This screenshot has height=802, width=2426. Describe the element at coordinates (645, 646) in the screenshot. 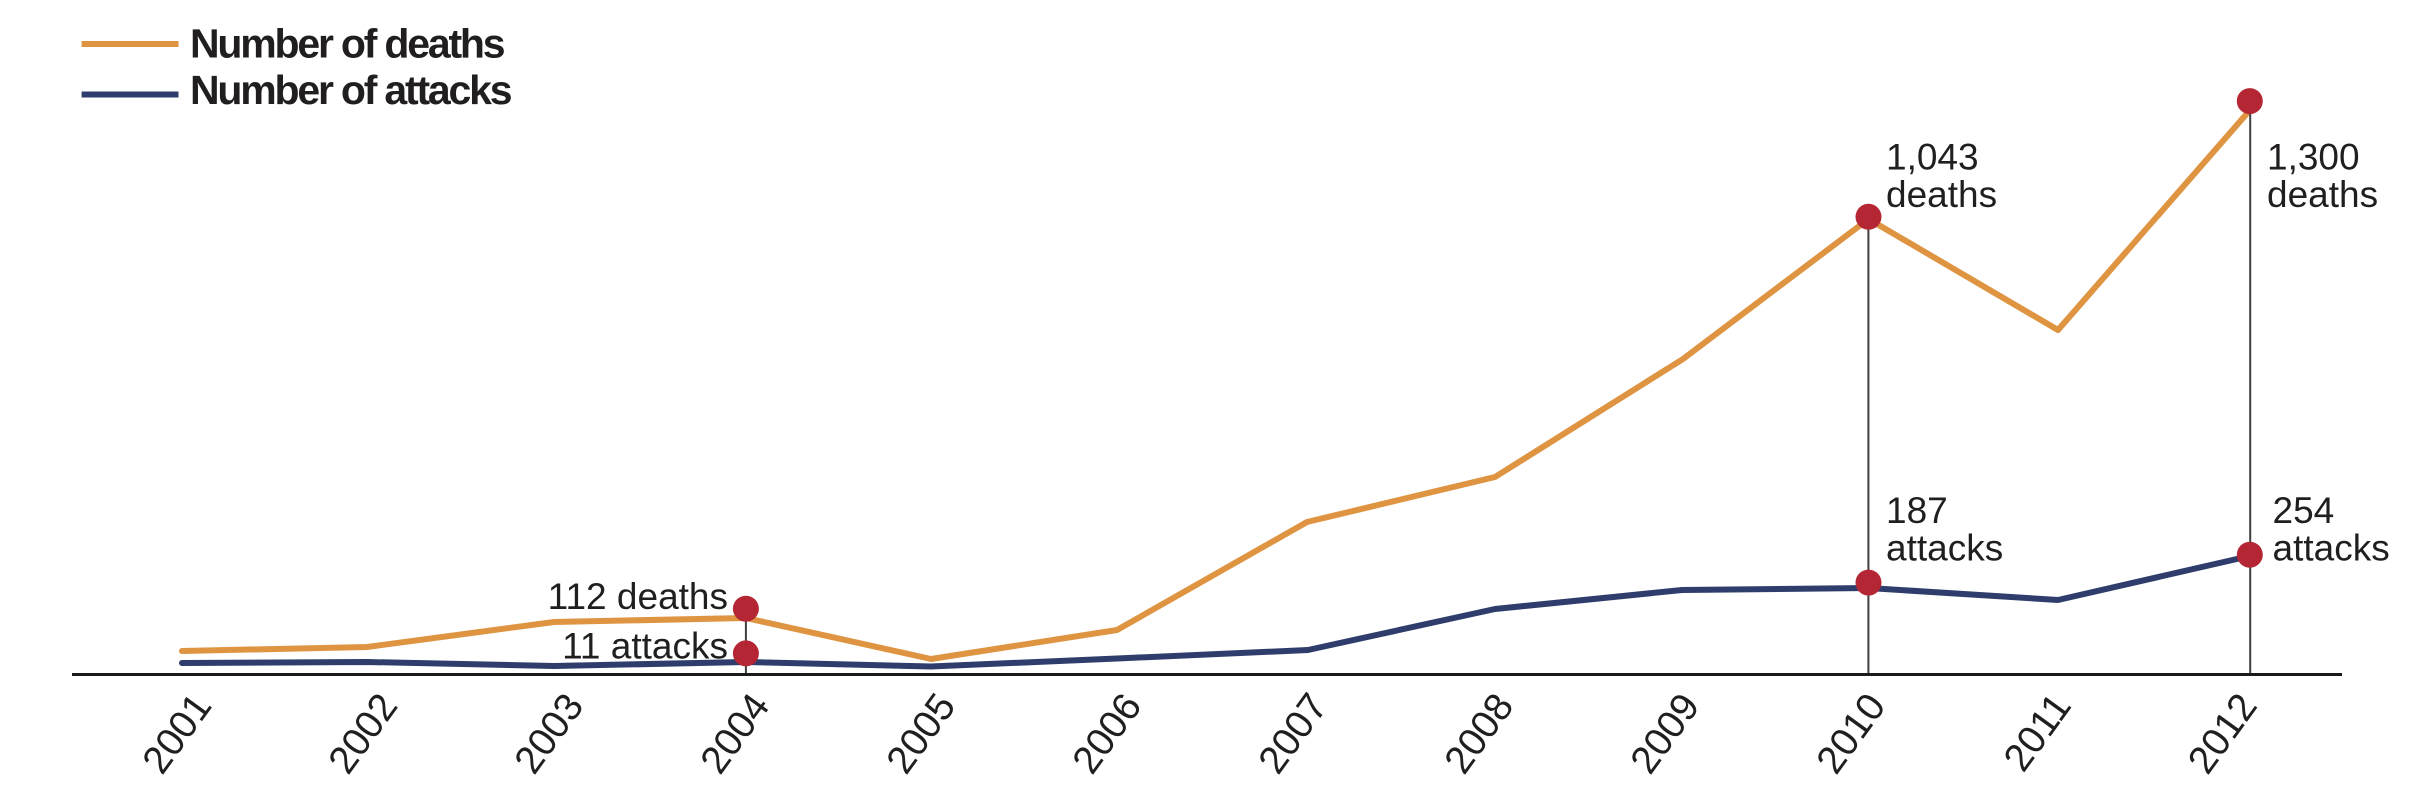

I see `svg-text: 11 attacks` at that location.